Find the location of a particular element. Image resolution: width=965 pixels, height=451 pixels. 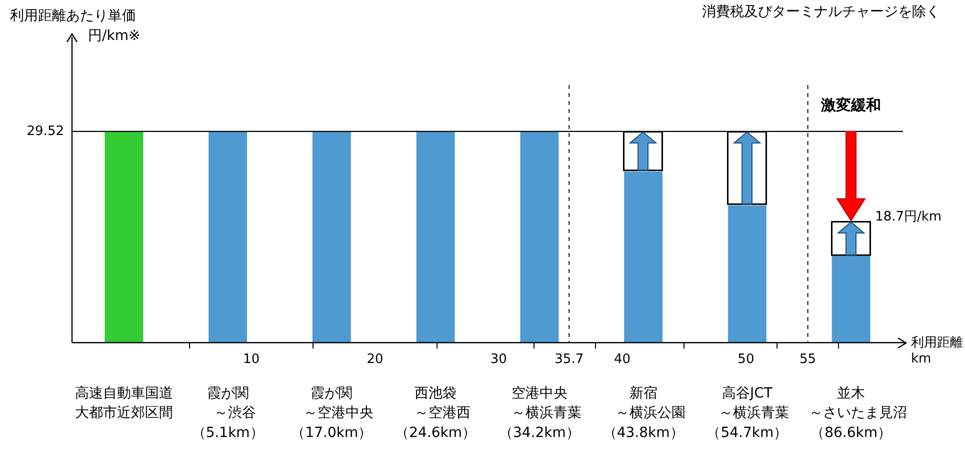

x-axis-title: 利用距離km is located at coordinates (937, 351).